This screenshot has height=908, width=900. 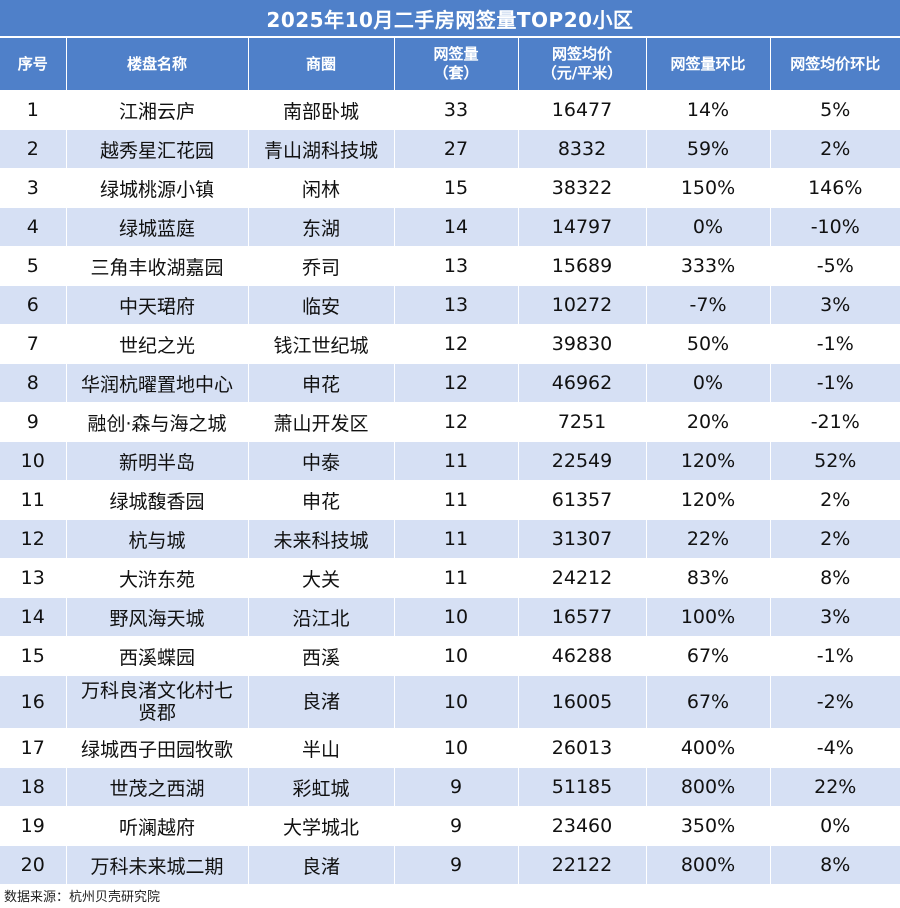 What do you see at coordinates (320, 227) in the screenshot?
I see `cell-district: 东湖` at bounding box center [320, 227].